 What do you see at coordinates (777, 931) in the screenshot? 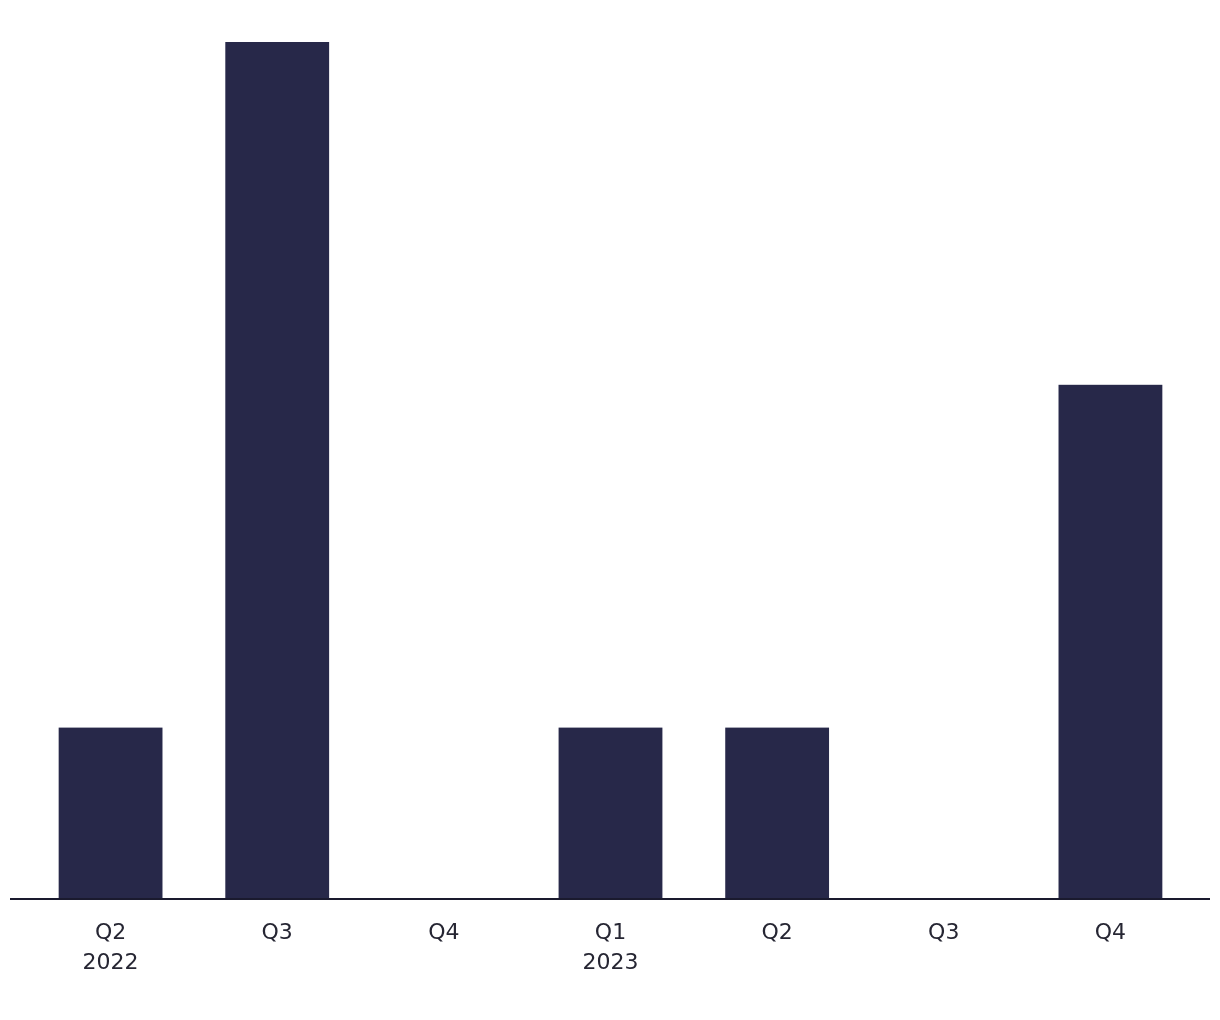
I see `x-tick-label: Q2` at bounding box center [777, 931].